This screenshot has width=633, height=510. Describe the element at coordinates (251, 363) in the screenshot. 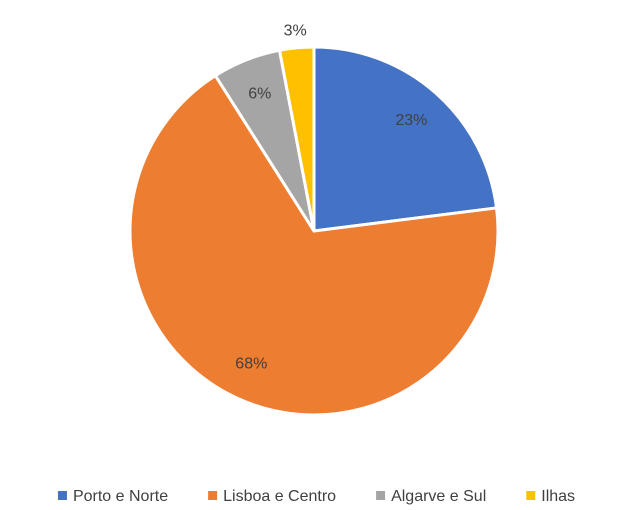

I see `data-label: 68%` at that location.